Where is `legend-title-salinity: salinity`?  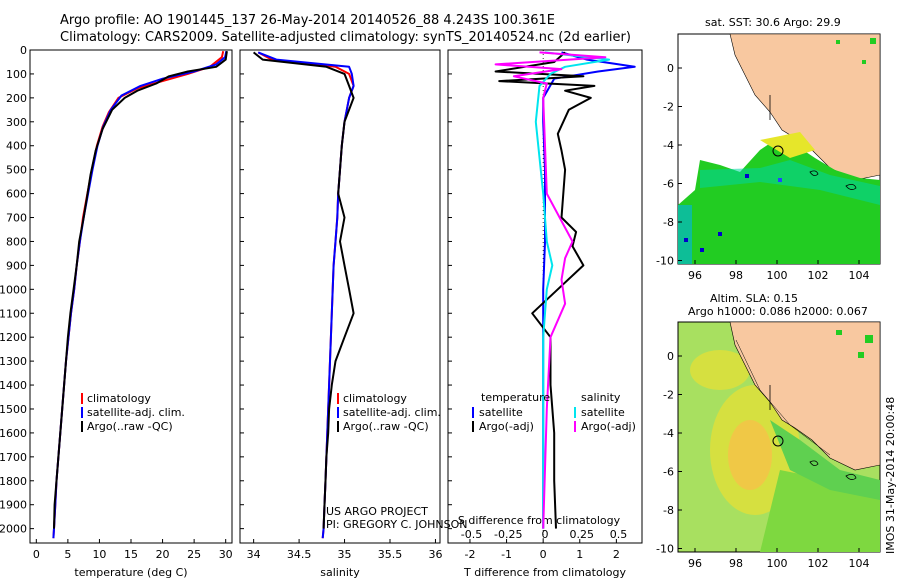
legend-title-salinity: salinity is located at coordinates (601, 397).